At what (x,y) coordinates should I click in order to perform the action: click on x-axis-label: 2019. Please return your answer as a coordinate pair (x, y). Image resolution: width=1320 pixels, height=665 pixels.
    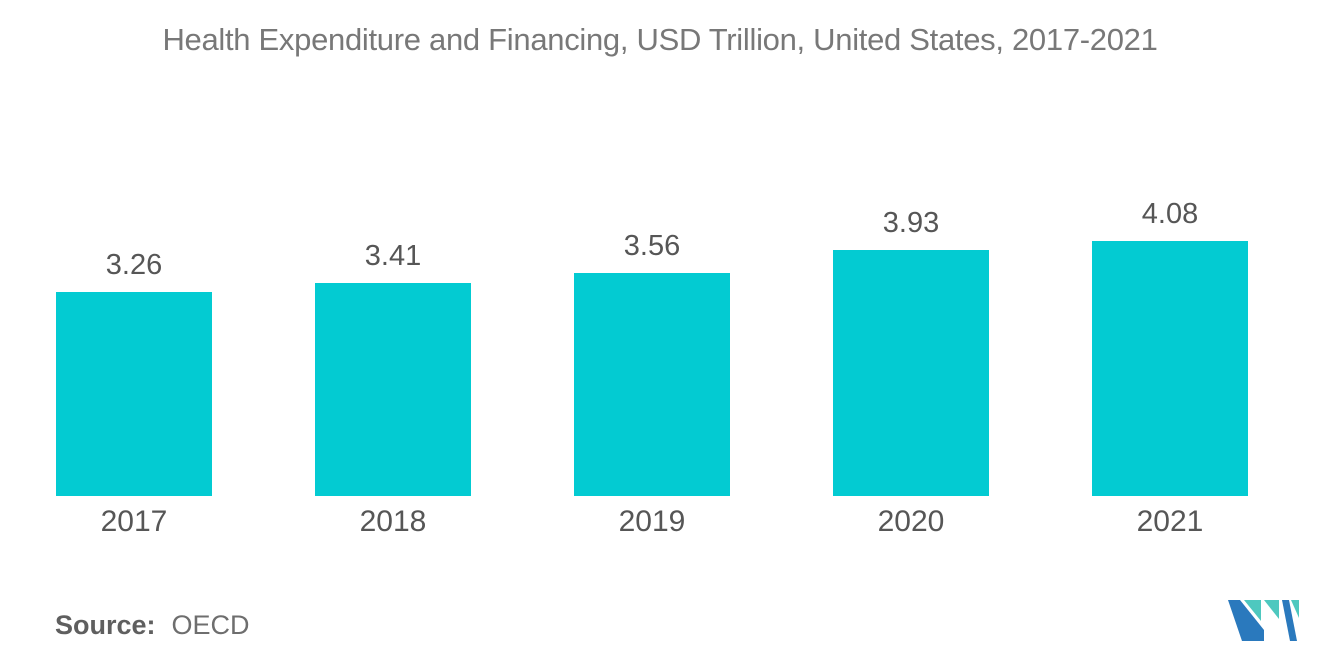
    Looking at the image, I should click on (652, 521).